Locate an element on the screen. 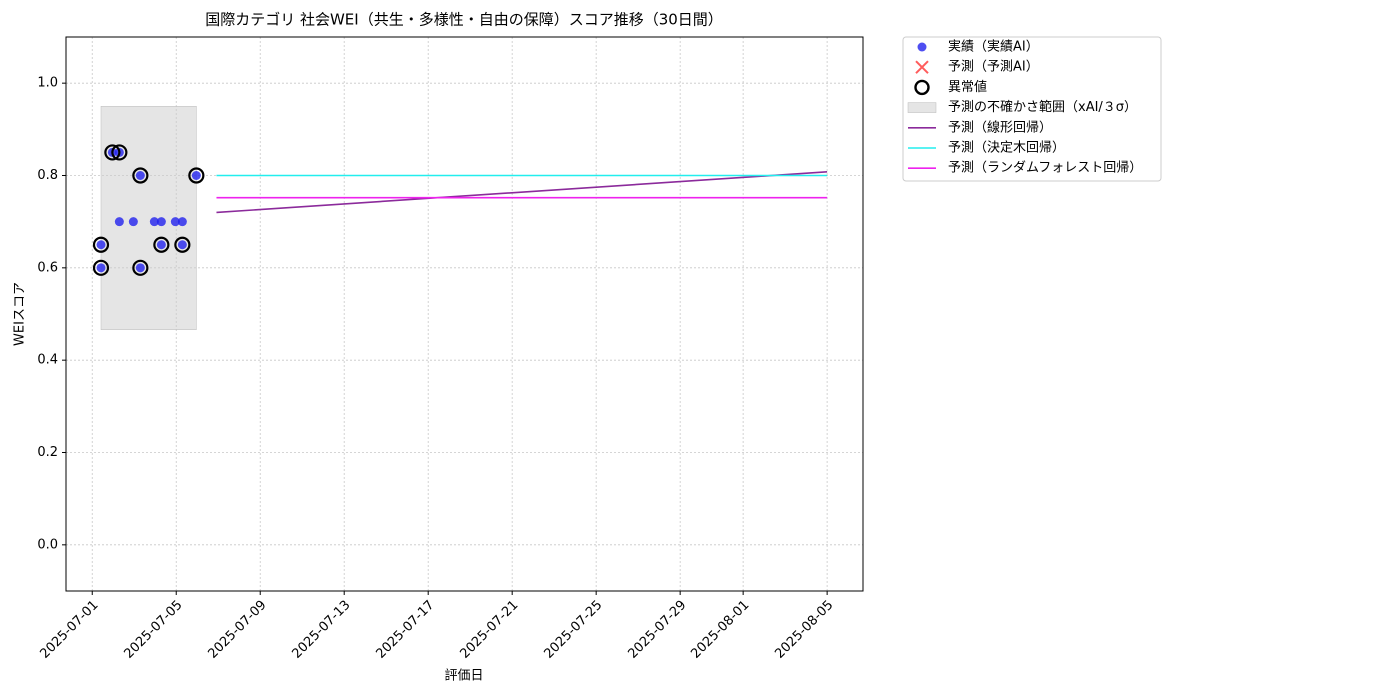  x-tick-label: 2025-07-25 is located at coordinates (573, 630).